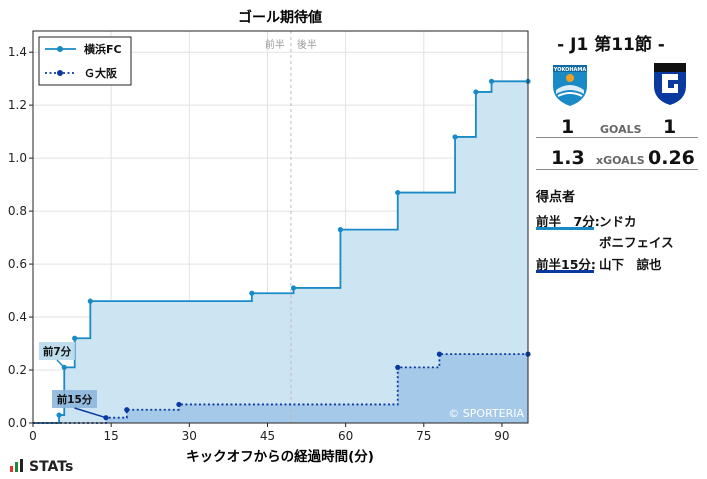 This screenshot has height=479, width=707. Describe the element at coordinates (501, 436) in the screenshot. I see `x-tick-label: 90` at that location.